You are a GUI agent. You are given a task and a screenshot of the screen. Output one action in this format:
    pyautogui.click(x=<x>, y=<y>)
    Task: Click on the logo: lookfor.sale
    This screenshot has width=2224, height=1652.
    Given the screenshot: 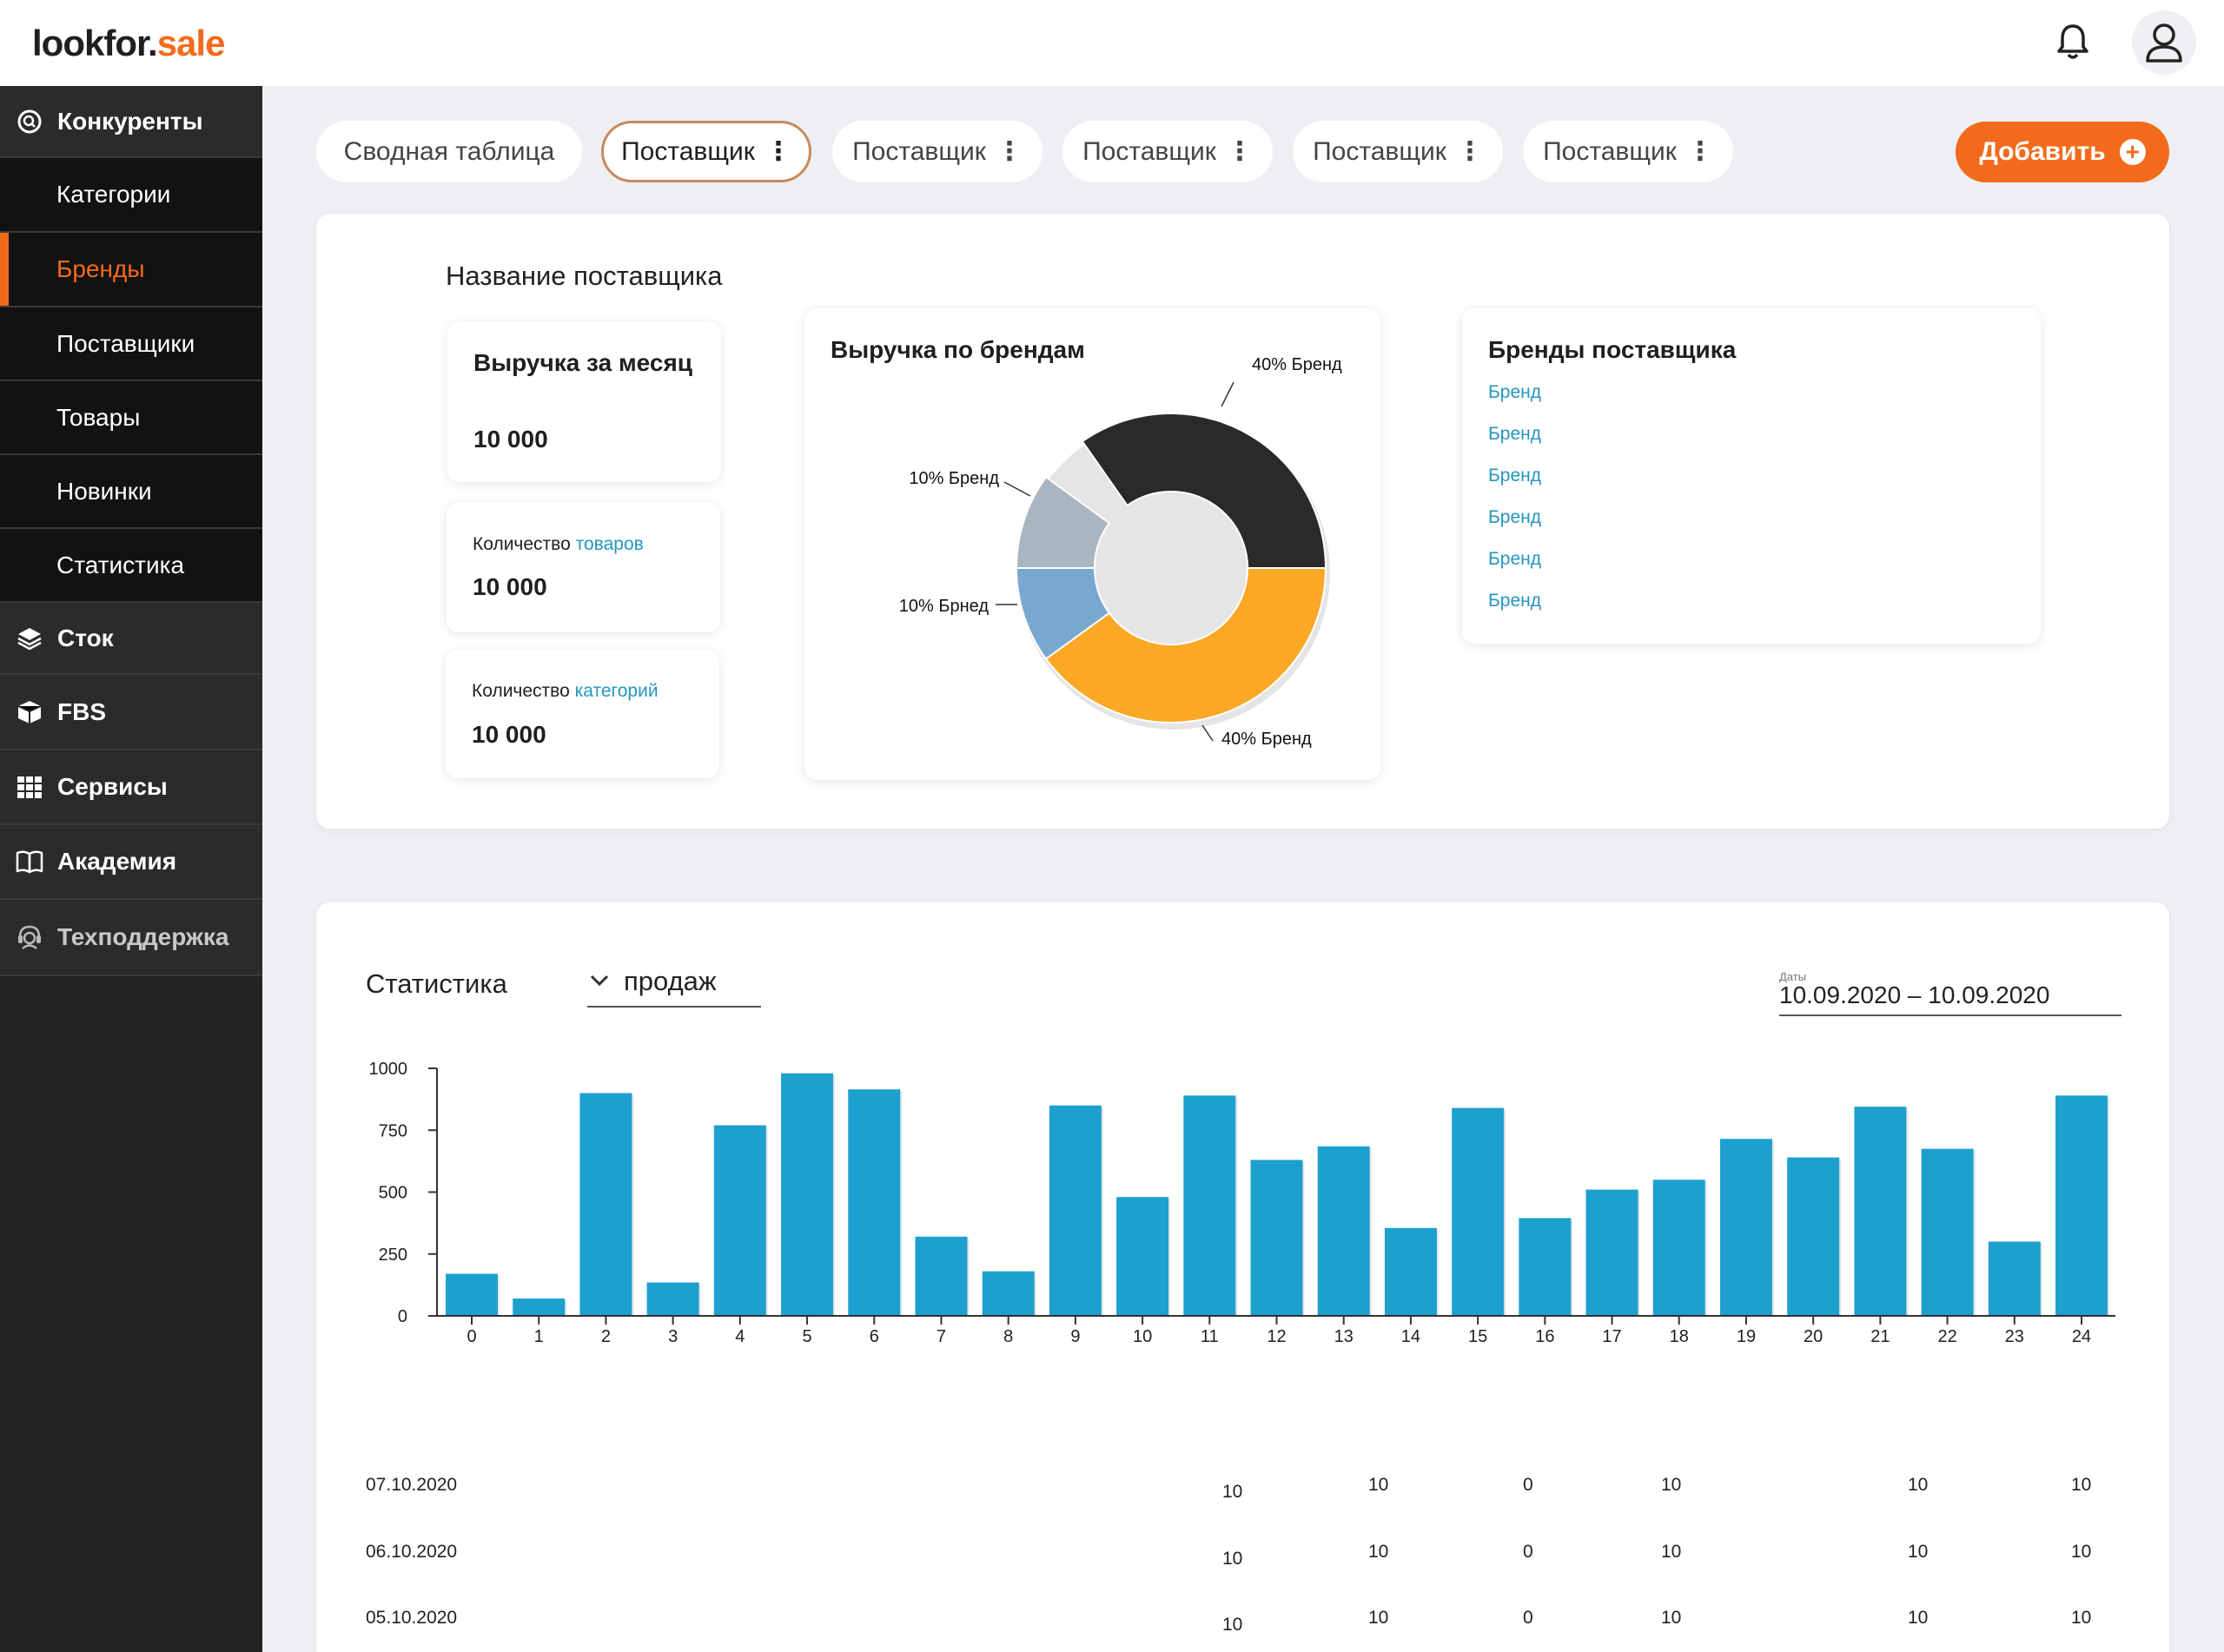 What is the action you would take?
    pyautogui.click(x=128, y=43)
    